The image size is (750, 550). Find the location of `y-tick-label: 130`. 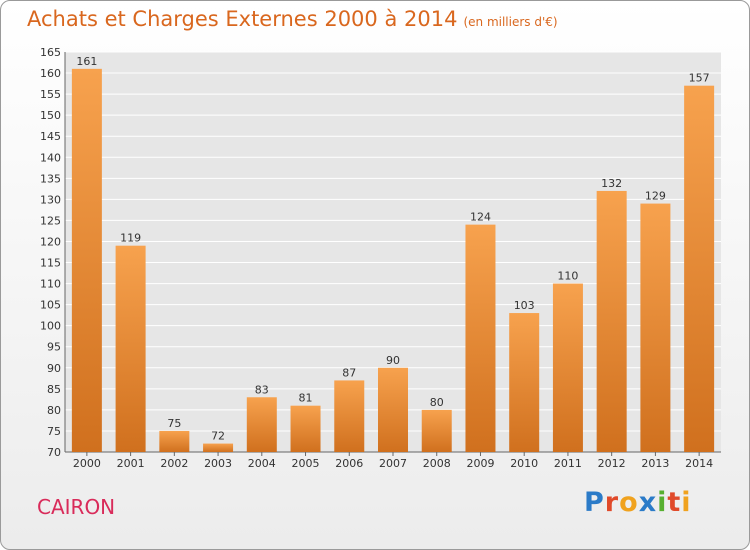

y-tick-label: 130 is located at coordinates (50, 199).